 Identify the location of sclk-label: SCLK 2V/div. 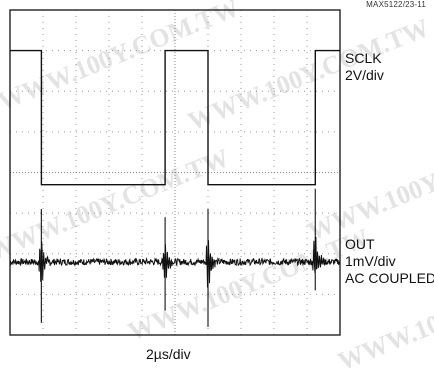
(364, 67).